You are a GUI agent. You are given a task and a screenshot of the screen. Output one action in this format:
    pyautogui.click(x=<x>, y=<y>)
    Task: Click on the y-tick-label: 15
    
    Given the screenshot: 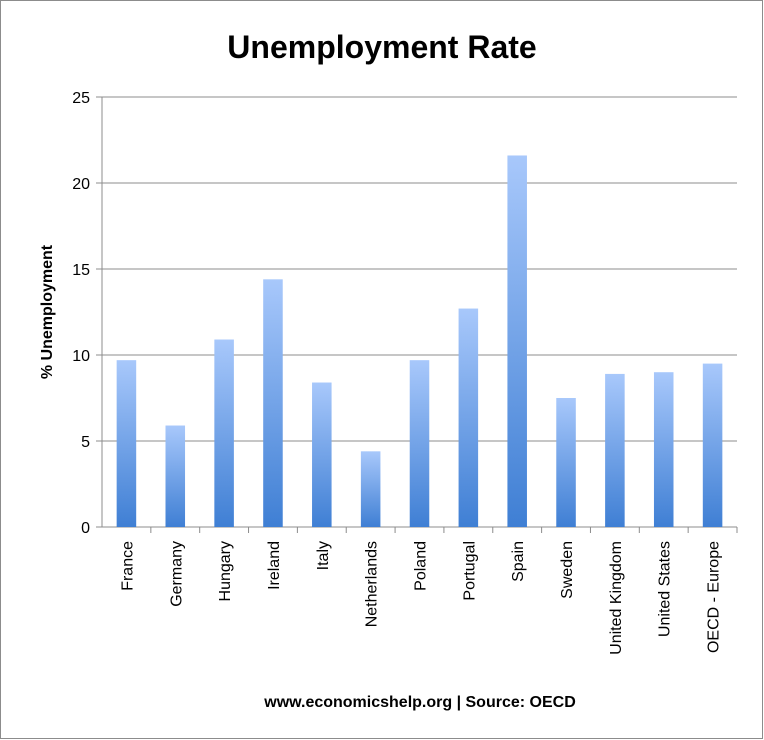 What is the action you would take?
    pyautogui.click(x=81, y=270)
    